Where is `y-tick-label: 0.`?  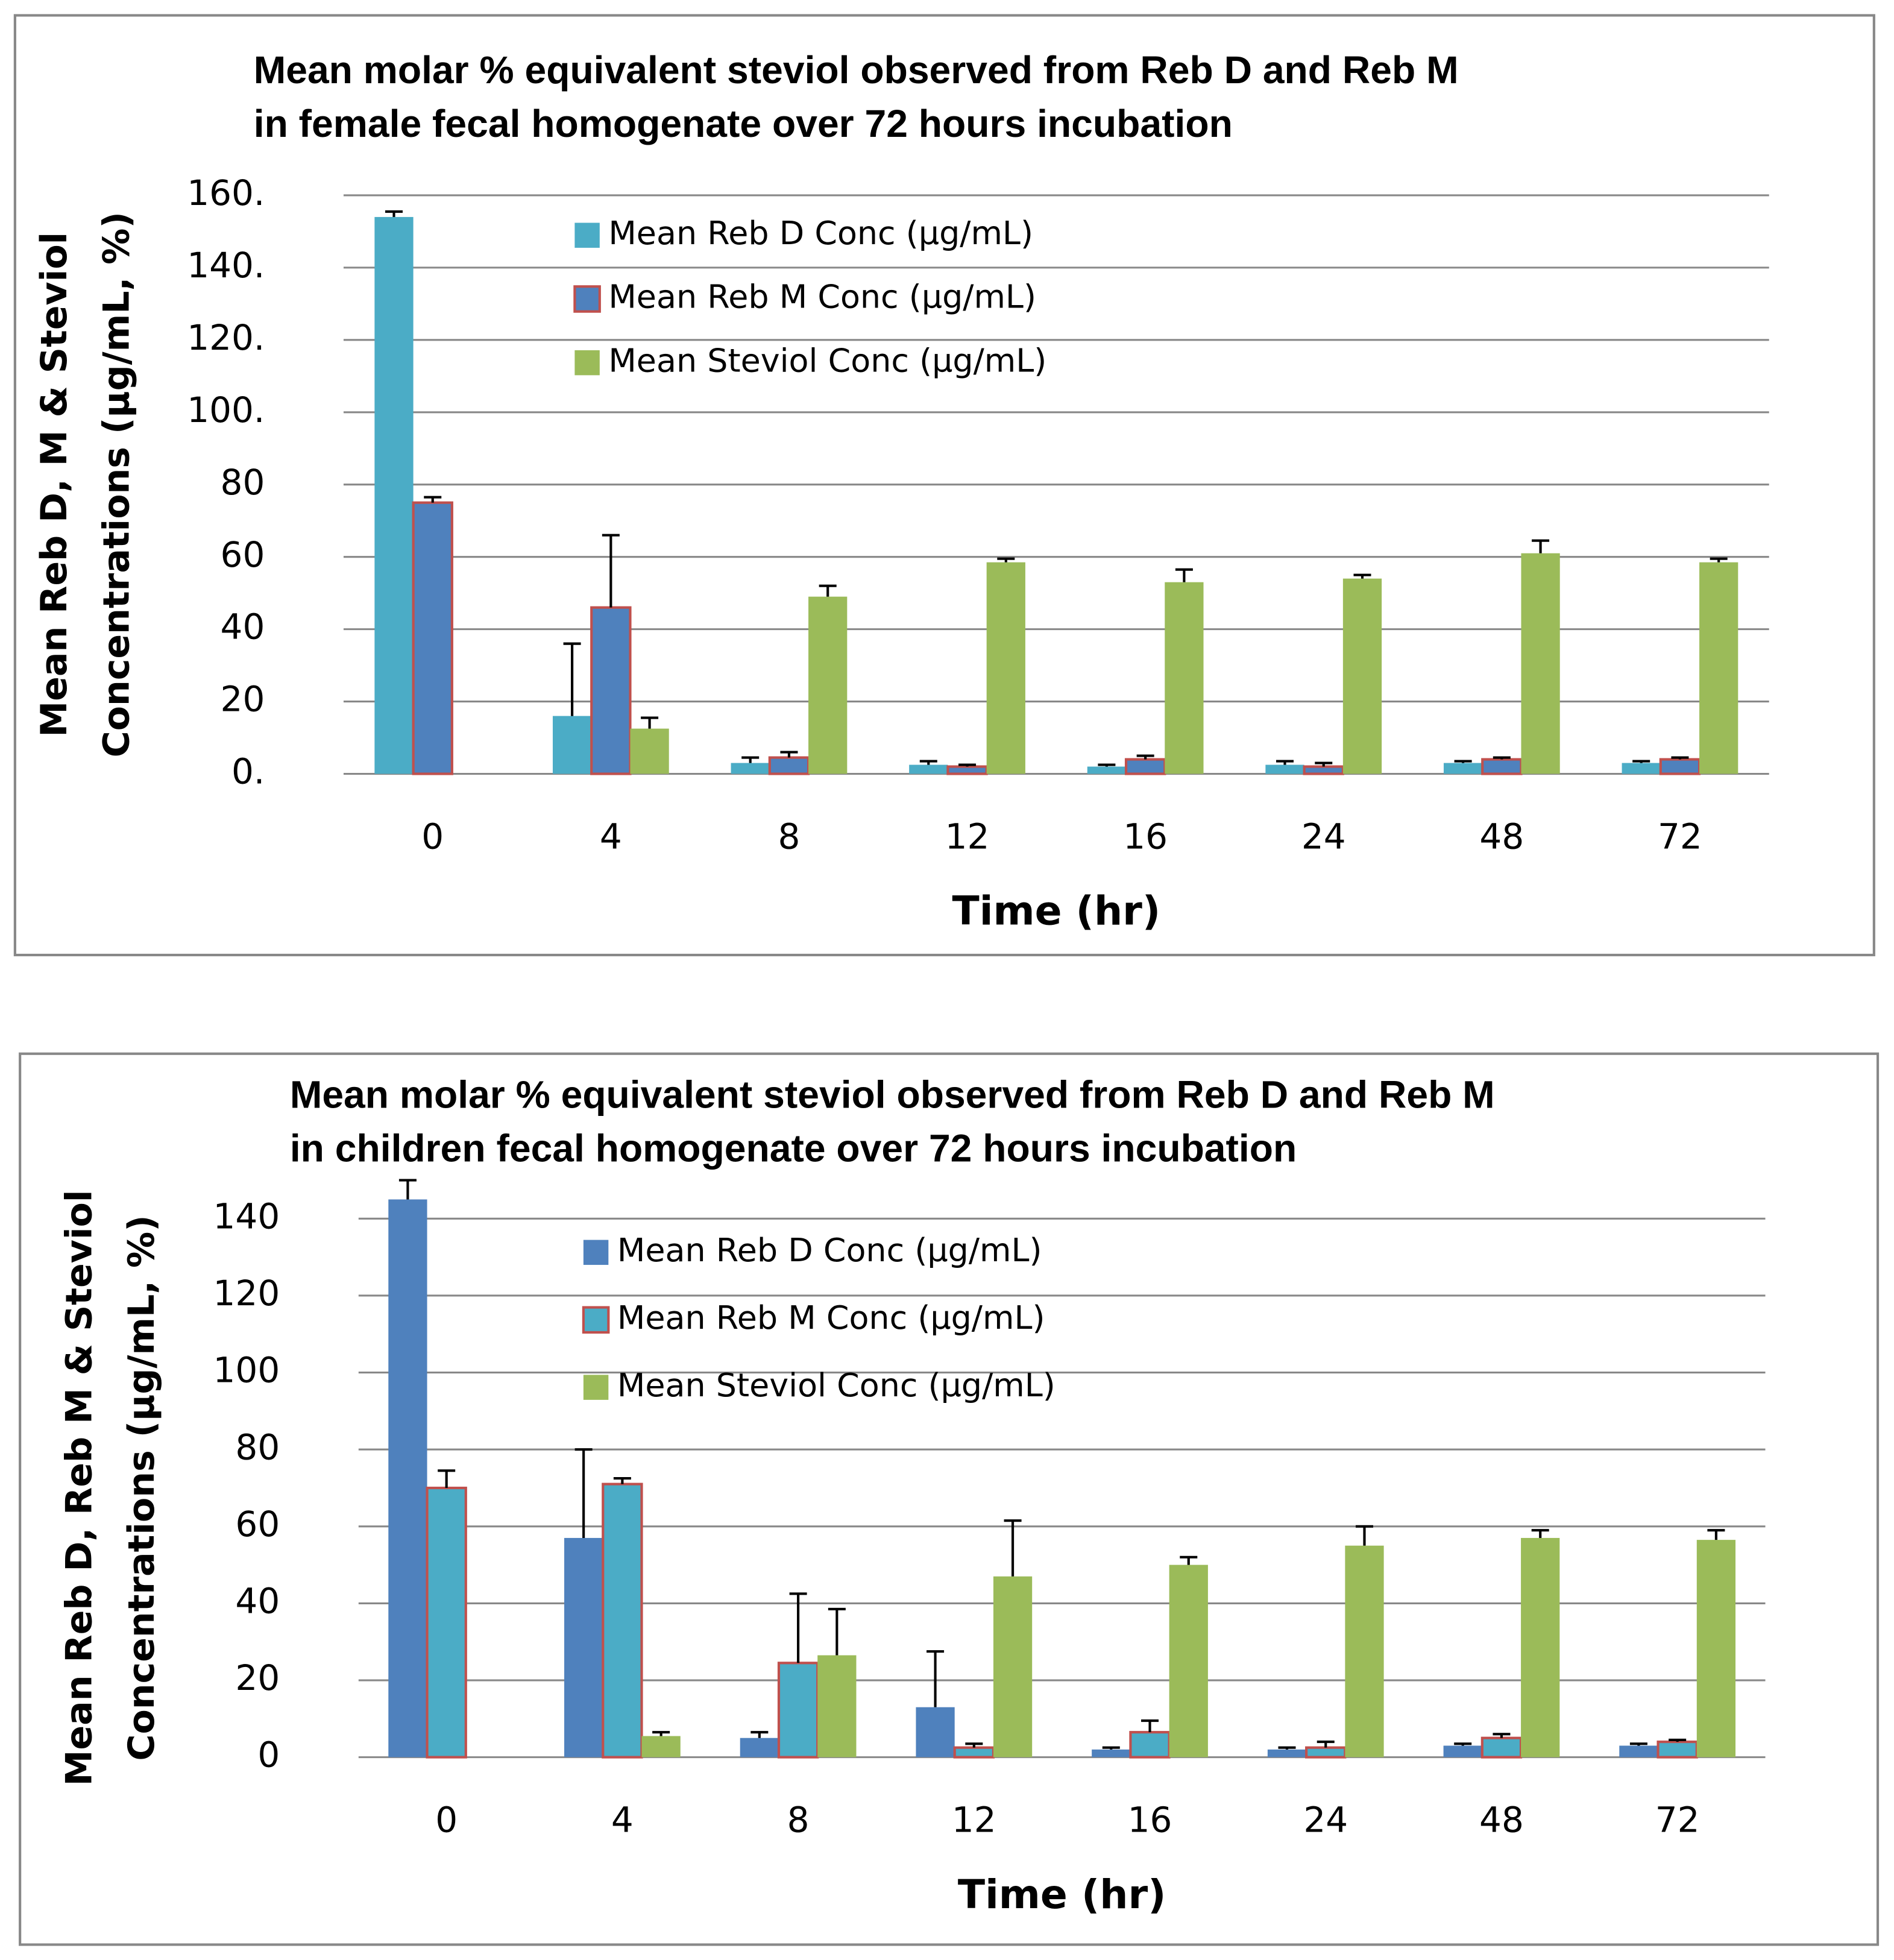
y-tick-label: 0. is located at coordinates (248, 772).